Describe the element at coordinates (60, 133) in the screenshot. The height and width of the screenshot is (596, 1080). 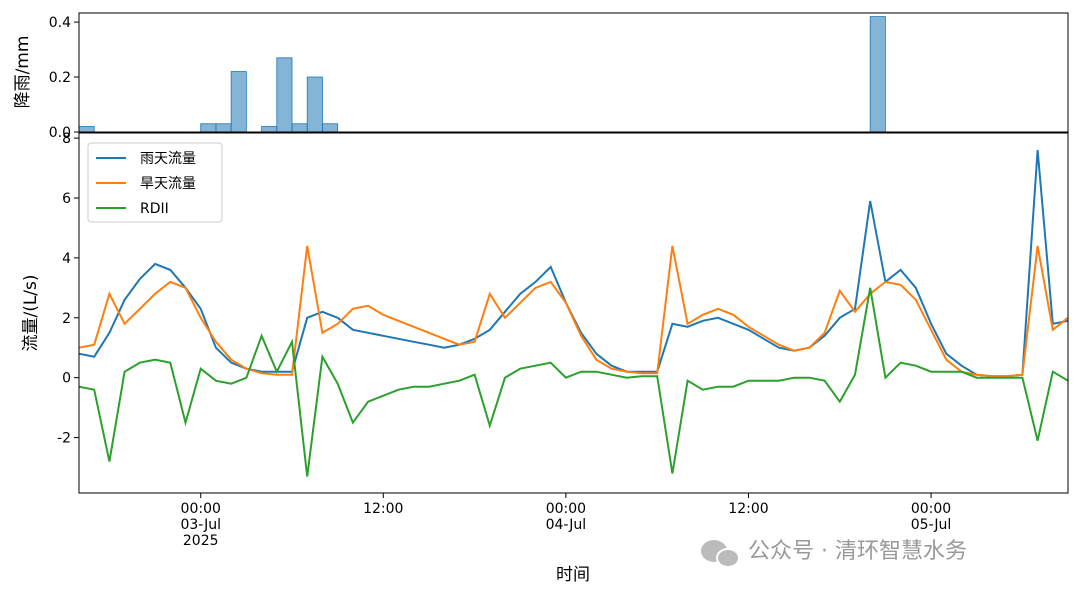
I see `y-tick-label: 0.0` at that location.